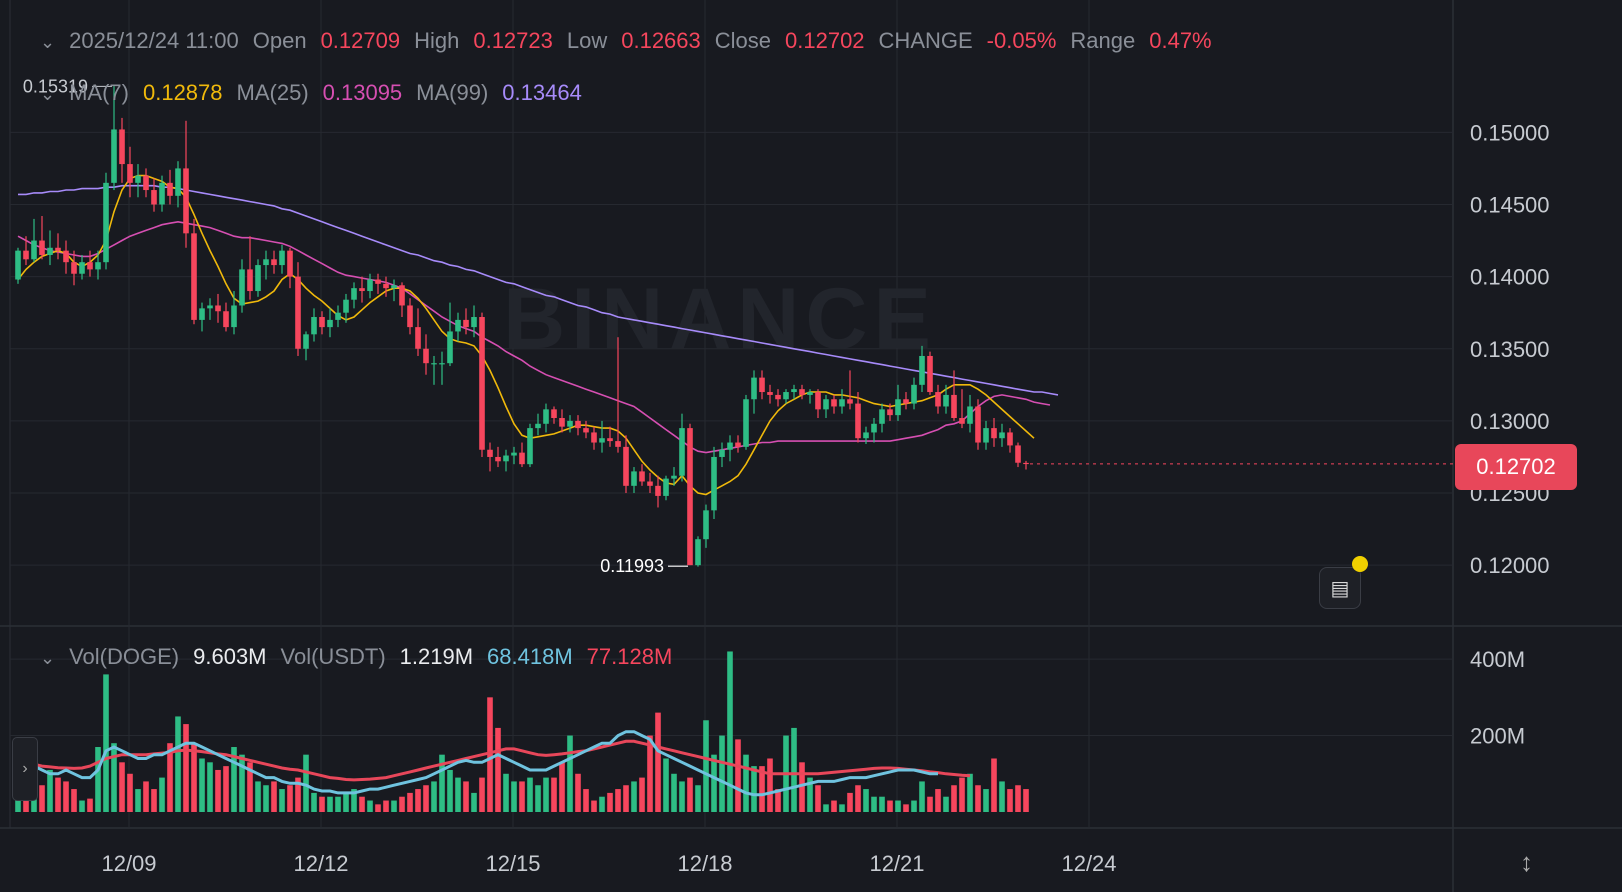  I want to click on time-tick-label: 12/18, so click(704, 863).